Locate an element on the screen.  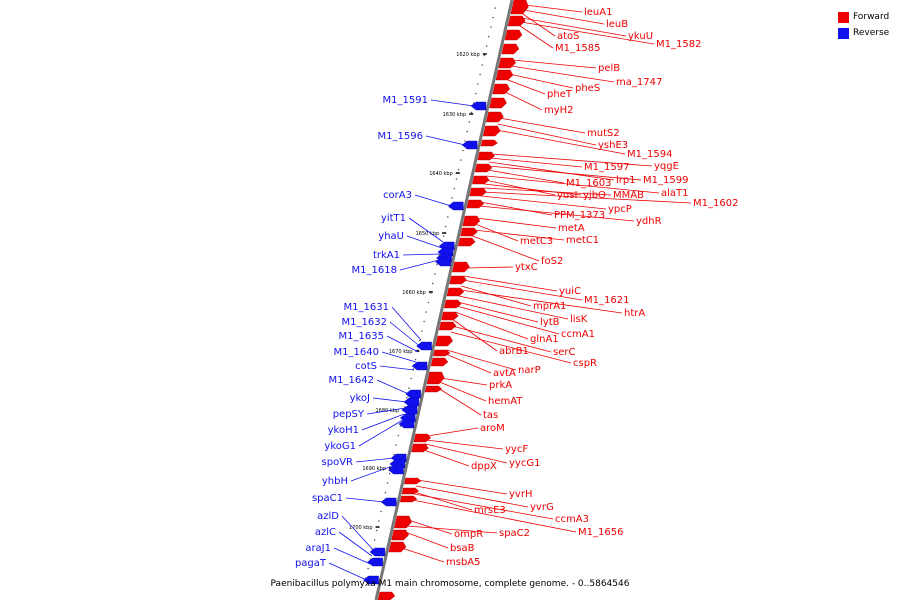
forward-gene-yycg1: yycG1 is located at coordinates (524, 463).